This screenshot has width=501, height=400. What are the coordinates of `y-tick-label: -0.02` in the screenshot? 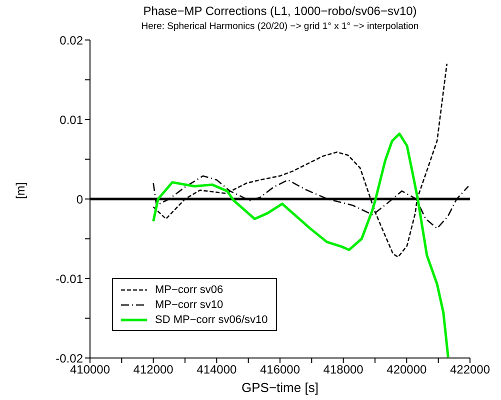 It's located at (70, 358).